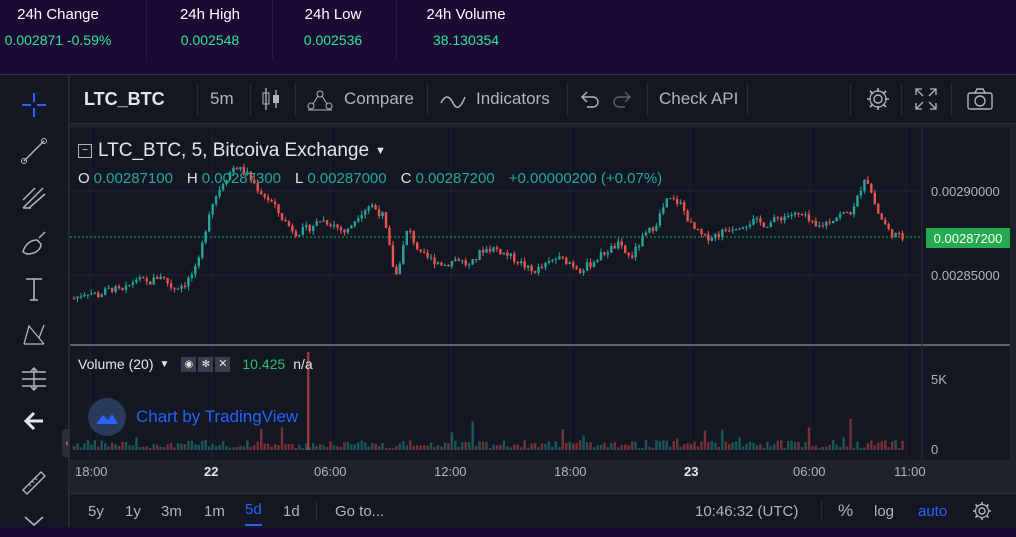  I want to click on tradingview-watermark: Chart by TradingView, so click(193, 417).